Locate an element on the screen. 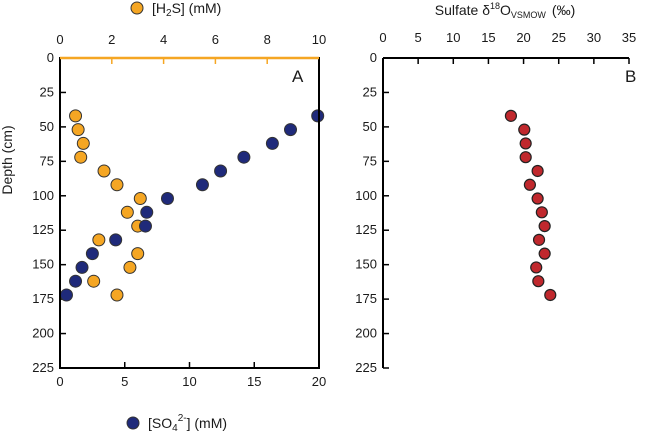  left-axis-tick-label: 100 is located at coordinates (43, 195).